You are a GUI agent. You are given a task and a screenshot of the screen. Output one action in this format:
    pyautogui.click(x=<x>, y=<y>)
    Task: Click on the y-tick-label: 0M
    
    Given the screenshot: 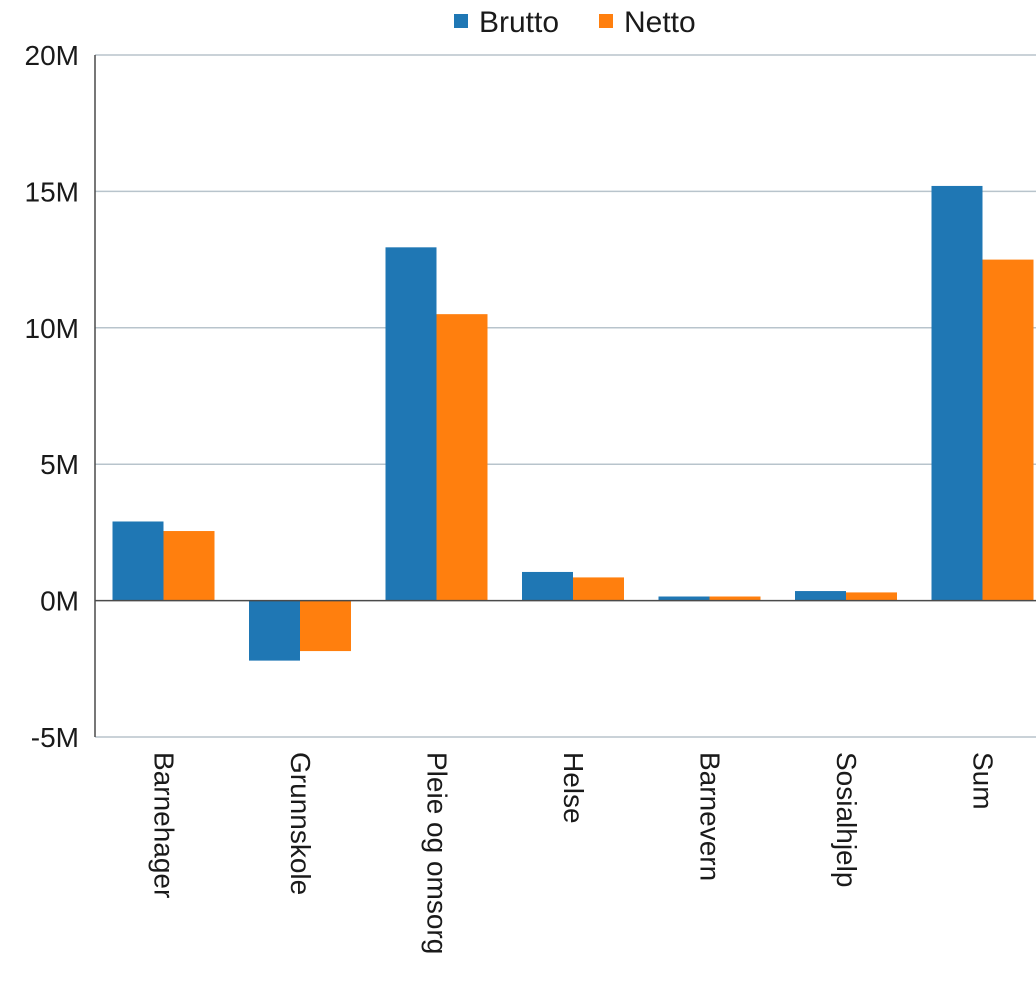 What is the action you would take?
    pyautogui.click(x=59, y=601)
    